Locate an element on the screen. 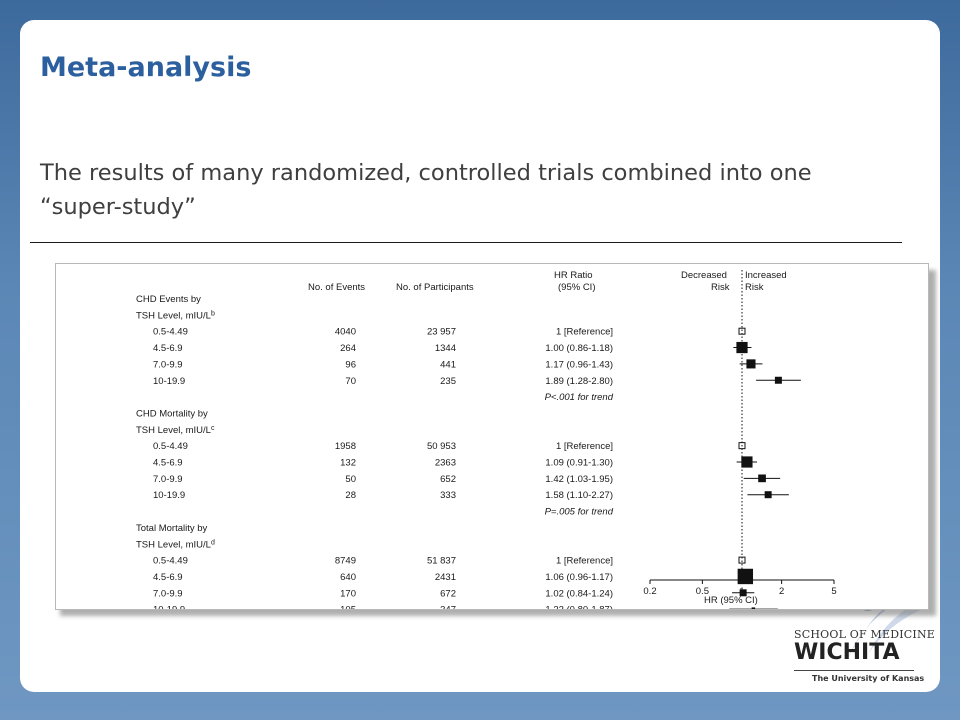 The image size is (960, 720). footnote-marker: b is located at coordinates (213, 313).